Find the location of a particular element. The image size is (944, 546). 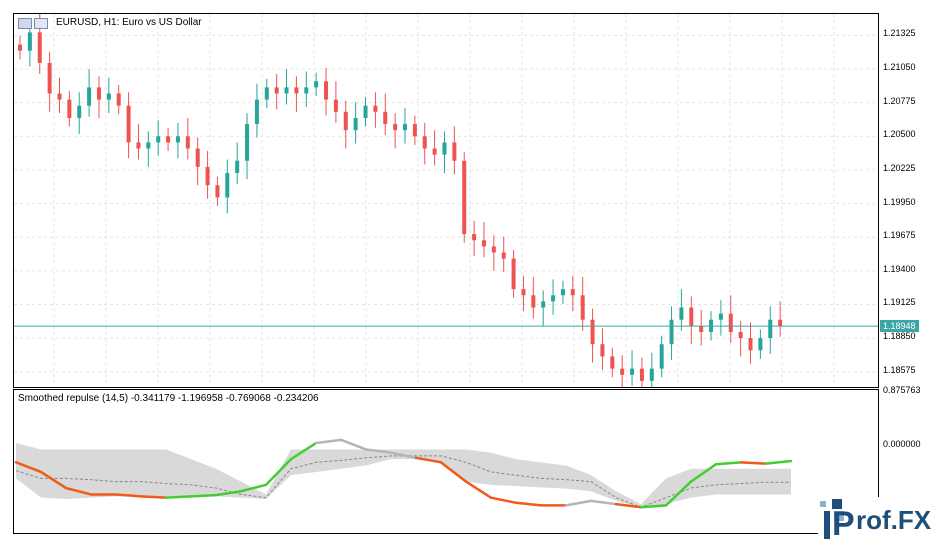

price-tick-label: 1.18575 is located at coordinates (899, 369).